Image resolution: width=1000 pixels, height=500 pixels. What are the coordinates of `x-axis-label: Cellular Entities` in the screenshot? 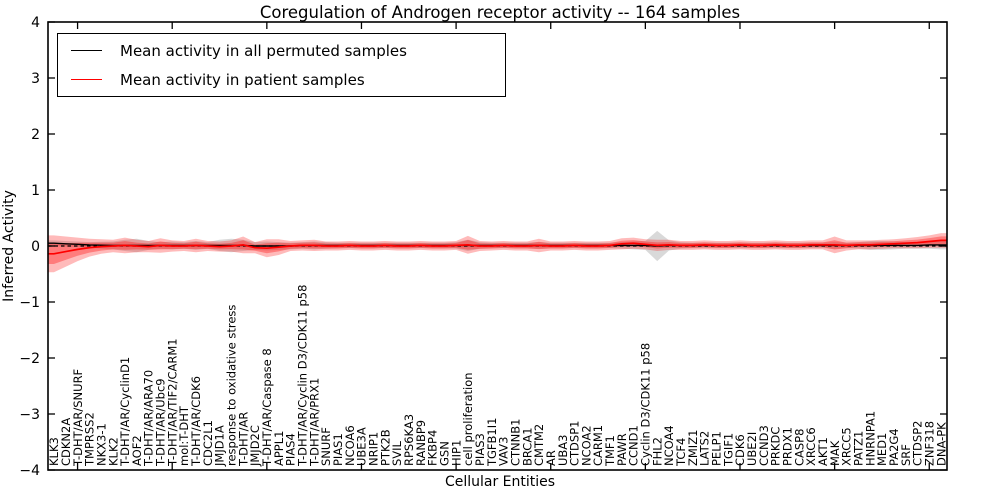 It's located at (500, 482).